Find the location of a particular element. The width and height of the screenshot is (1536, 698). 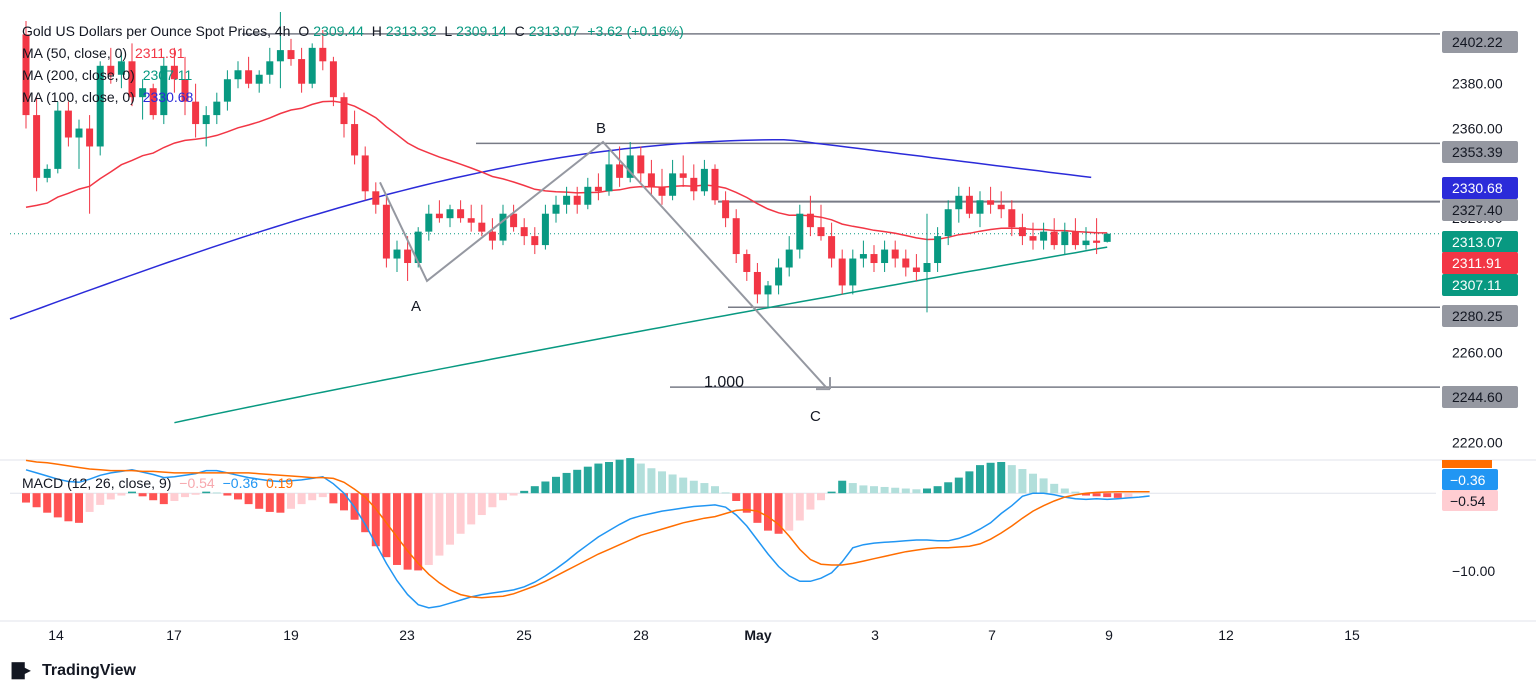

wave-label-b: B is located at coordinates (601, 128).